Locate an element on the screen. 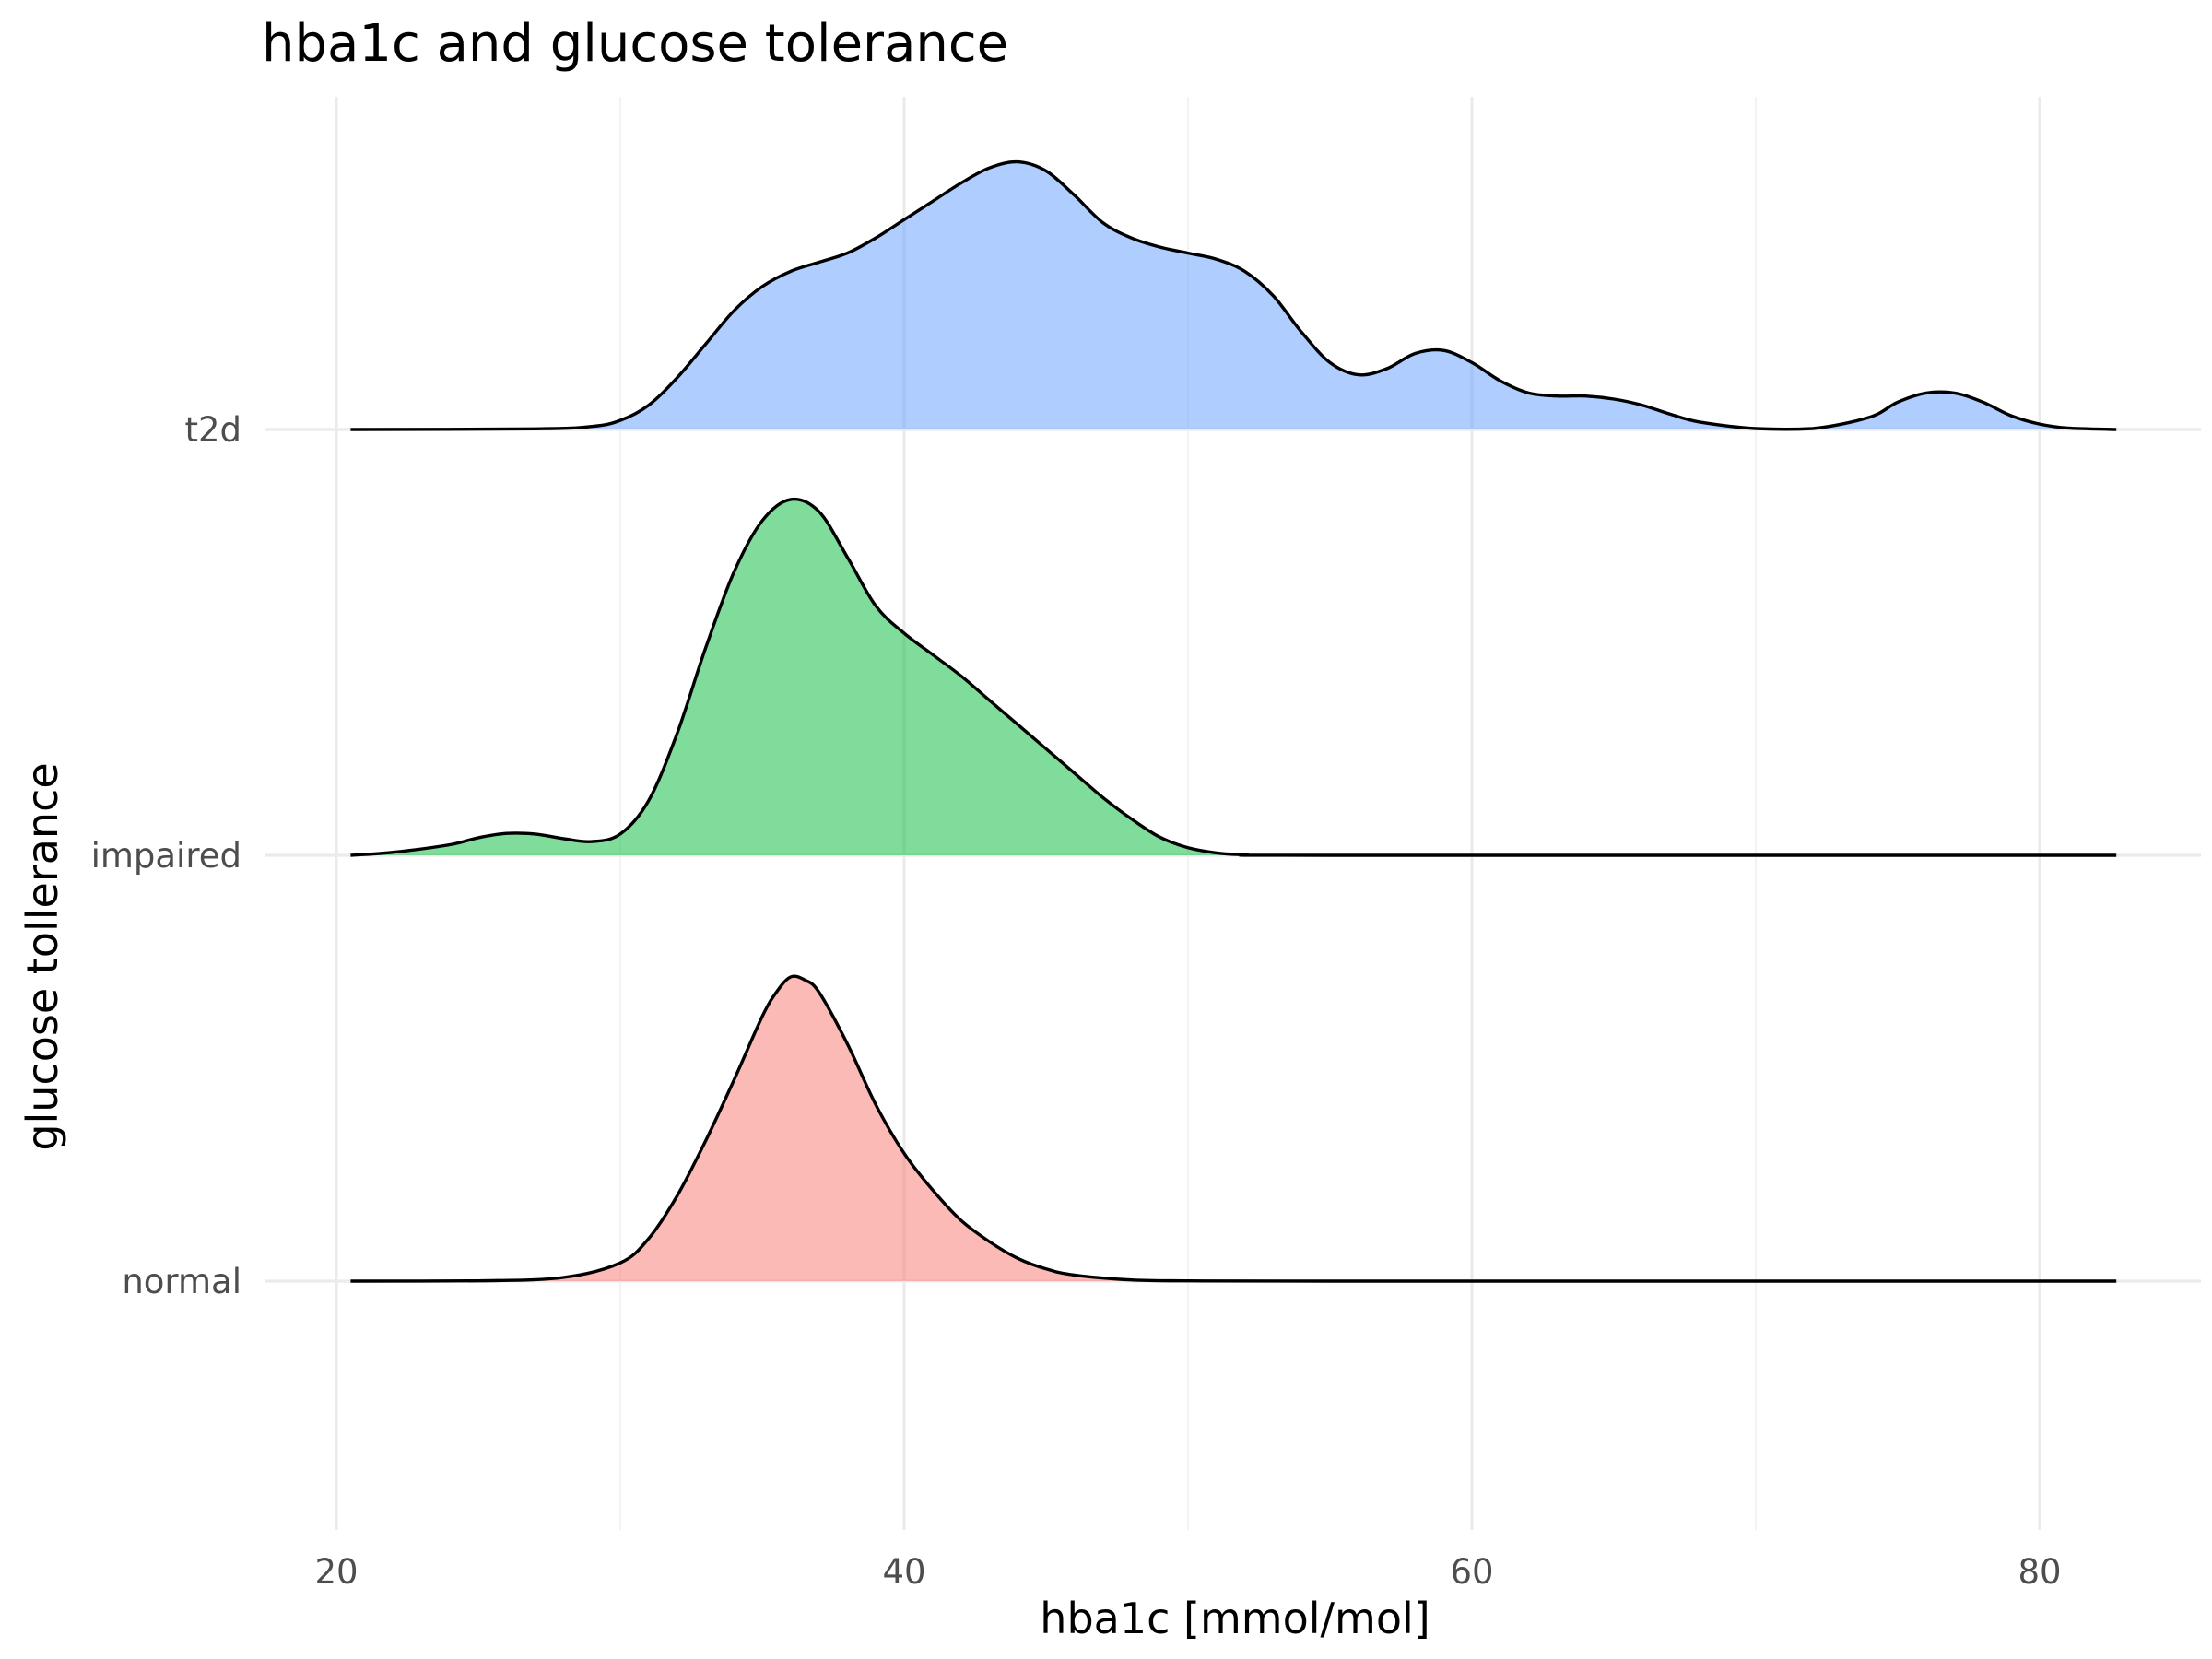 The height and width of the screenshot is (1659, 2212). x-tick-label-40: 40 is located at coordinates (903, 1572).